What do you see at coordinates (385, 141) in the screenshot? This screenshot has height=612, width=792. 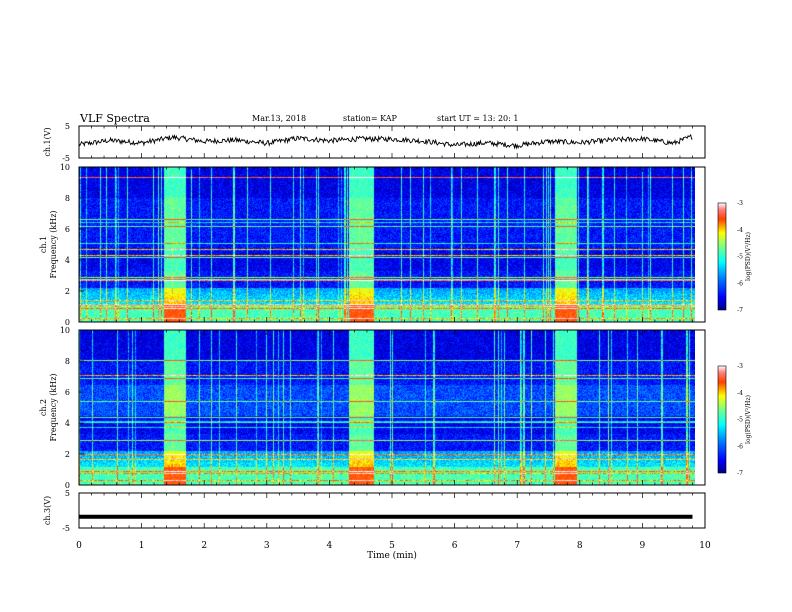 I see `ch1-waveform-line` at bounding box center [385, 141].